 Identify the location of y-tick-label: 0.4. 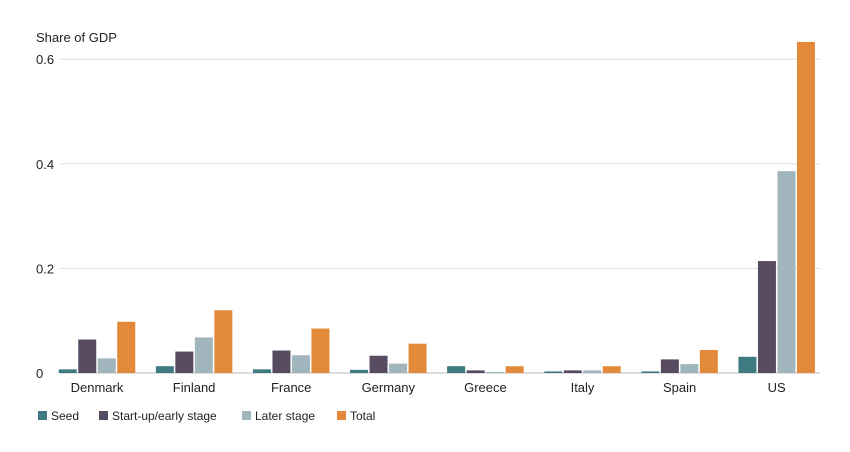
(45, 164).